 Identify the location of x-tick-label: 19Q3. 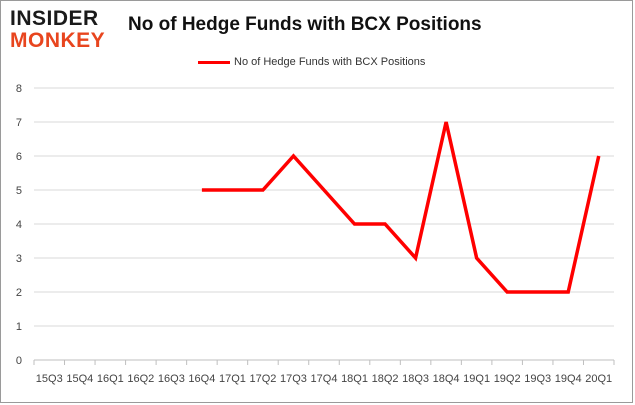
(537, 379).